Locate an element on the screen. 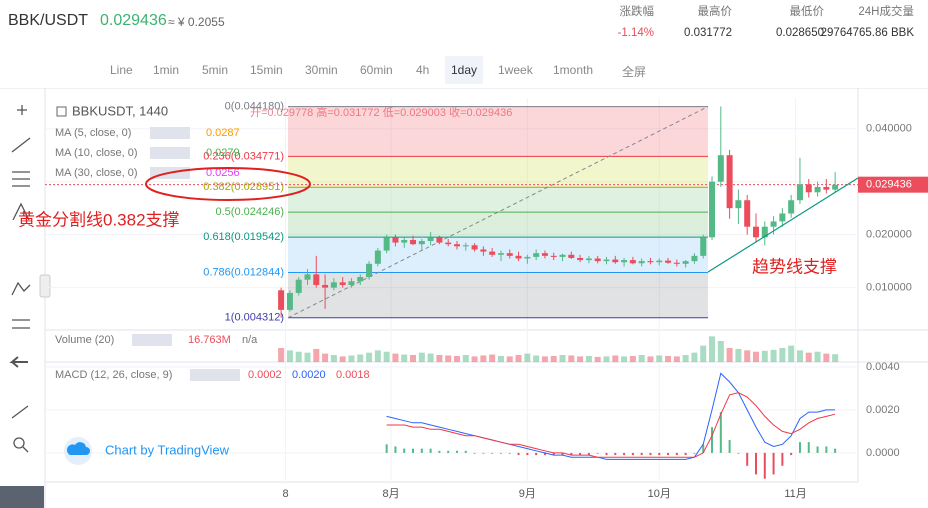 This screenshot has height=508, width=928. y-tick-label: 0.0040 is located at coordinates (883, 367).